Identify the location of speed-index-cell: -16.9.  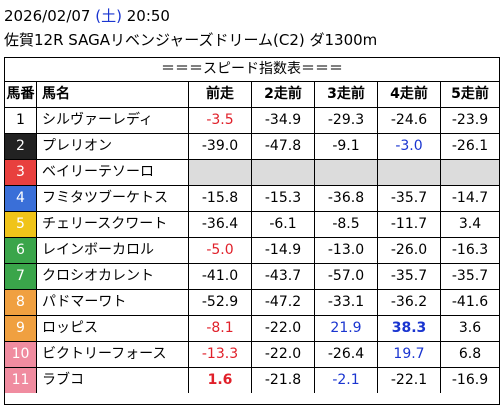
(470, 380).